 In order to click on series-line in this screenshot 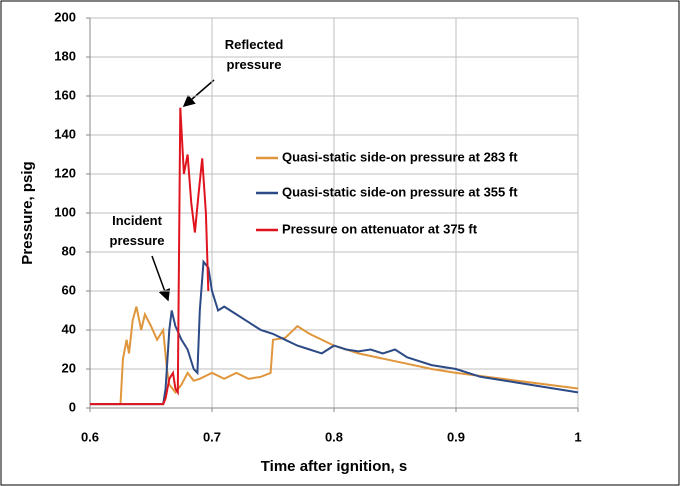, I will do `click(150, 256)`.